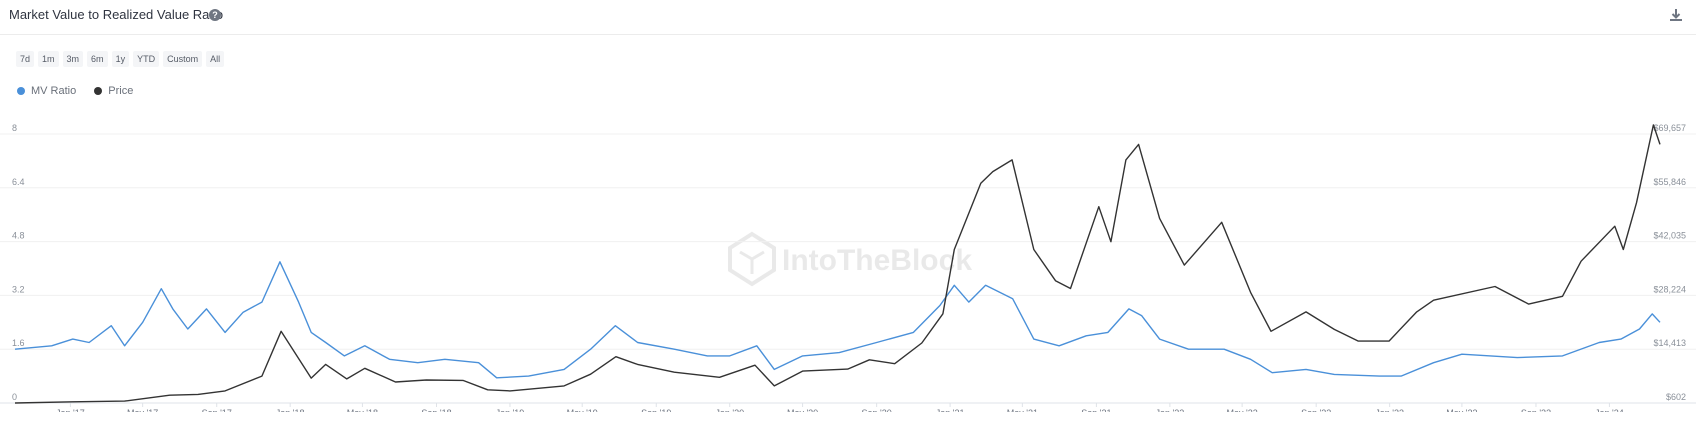 The image size is (1696, 430). Describe the element at coordinates (98, 91) in the screenshot. I see `legend-dot-price` at that location.